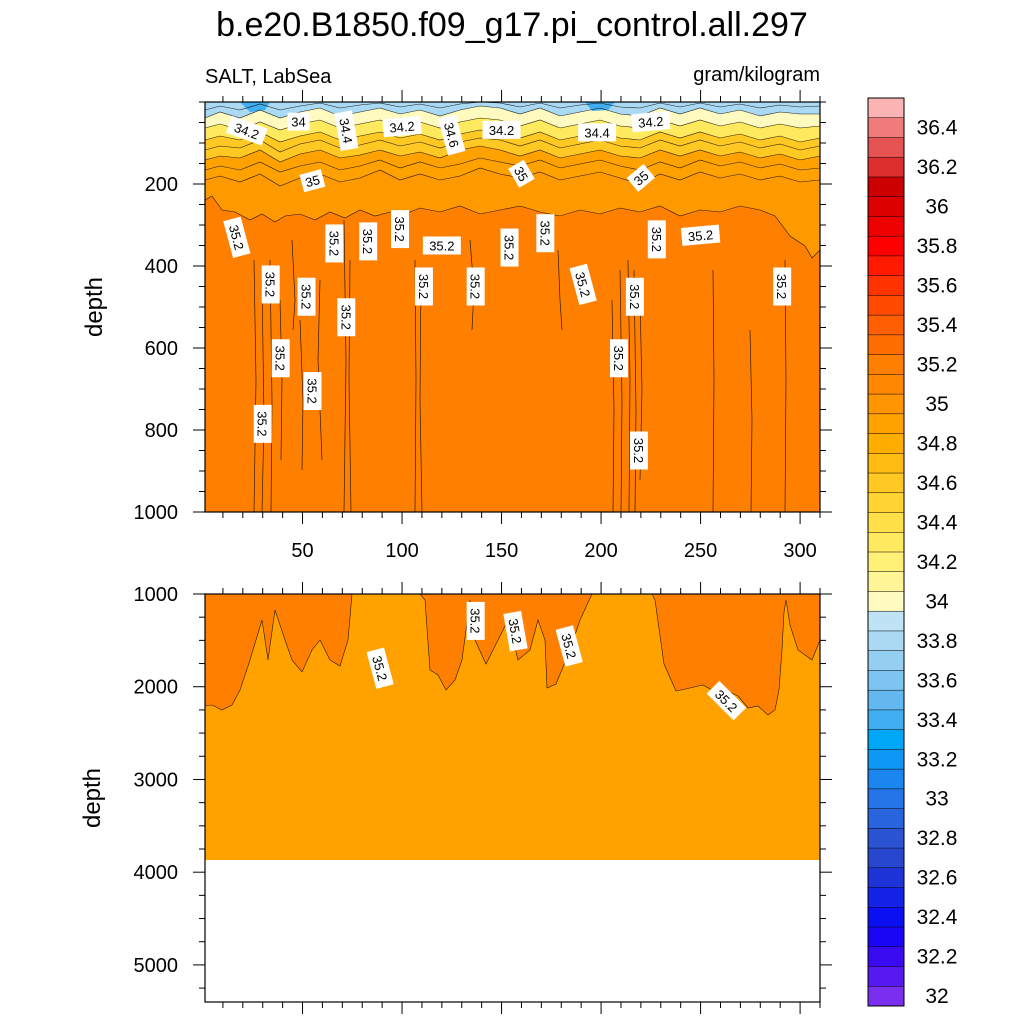 Image resolution: width=1024 pixels, height=1024 pixels. What do you see at coordinates (512, 654) in the screenshot?
I see `lower-contour-line` at bounding box center [512, 654].